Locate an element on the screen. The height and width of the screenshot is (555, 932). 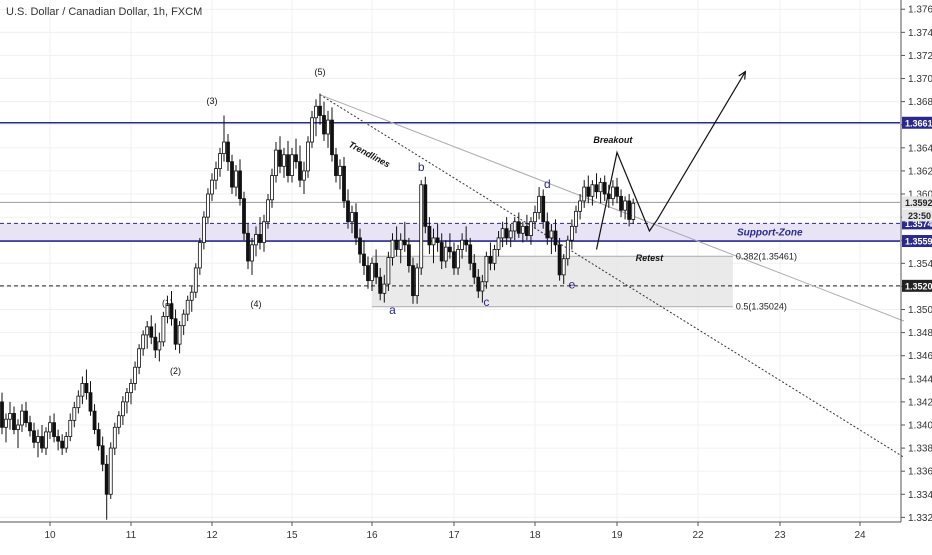
y-tick-label: 1.37000 is located at coordinates (920, 79).